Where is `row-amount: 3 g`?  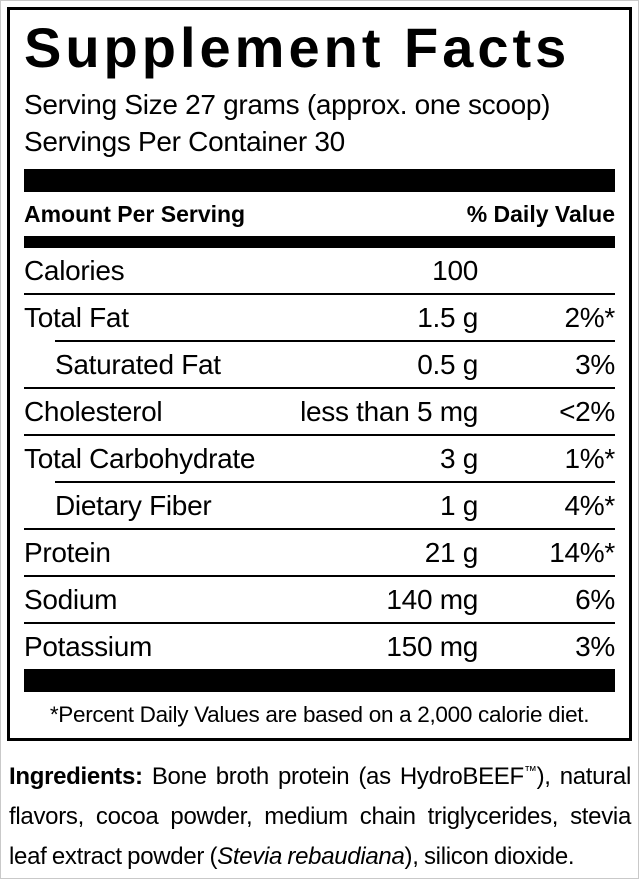
row-amount: 3 g is located at coordinates (458, 458).